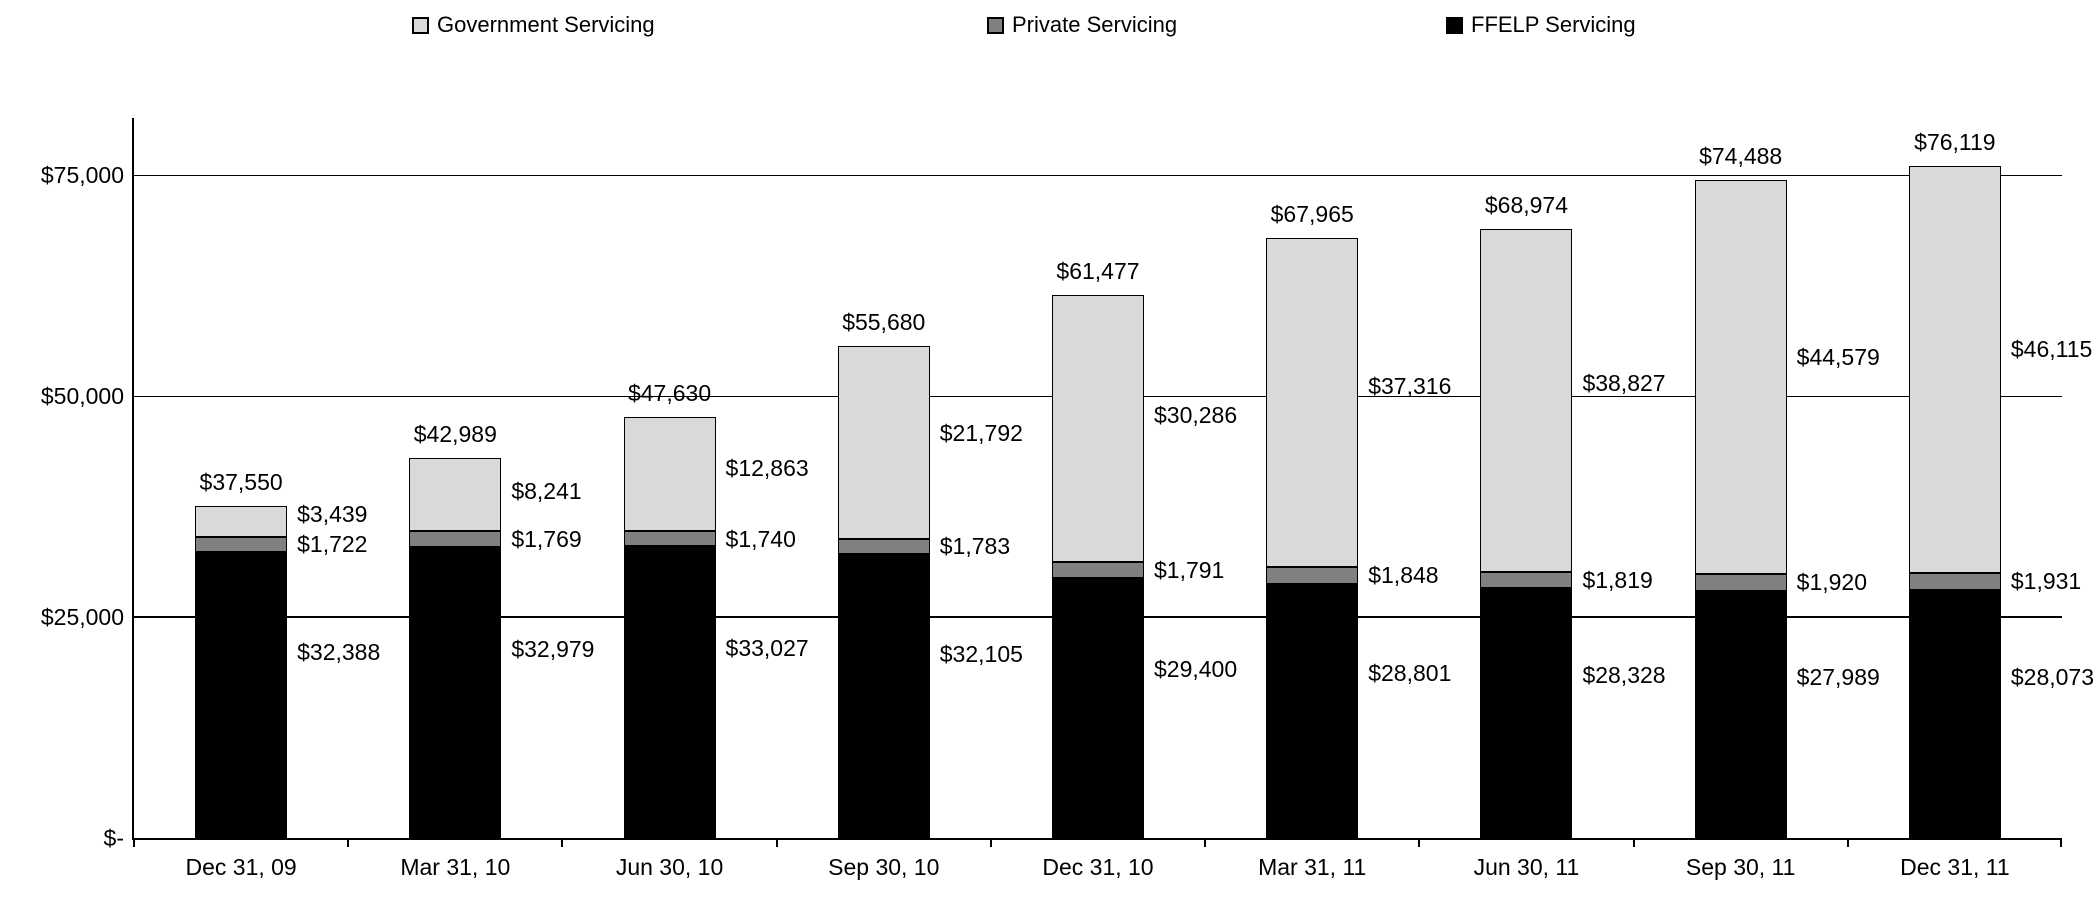 The image size is (2100, 897). Describe the element at coordinates (332, 544) in the screenshot. I see `segment-value-label-private-servicing: $1,722` at that location.